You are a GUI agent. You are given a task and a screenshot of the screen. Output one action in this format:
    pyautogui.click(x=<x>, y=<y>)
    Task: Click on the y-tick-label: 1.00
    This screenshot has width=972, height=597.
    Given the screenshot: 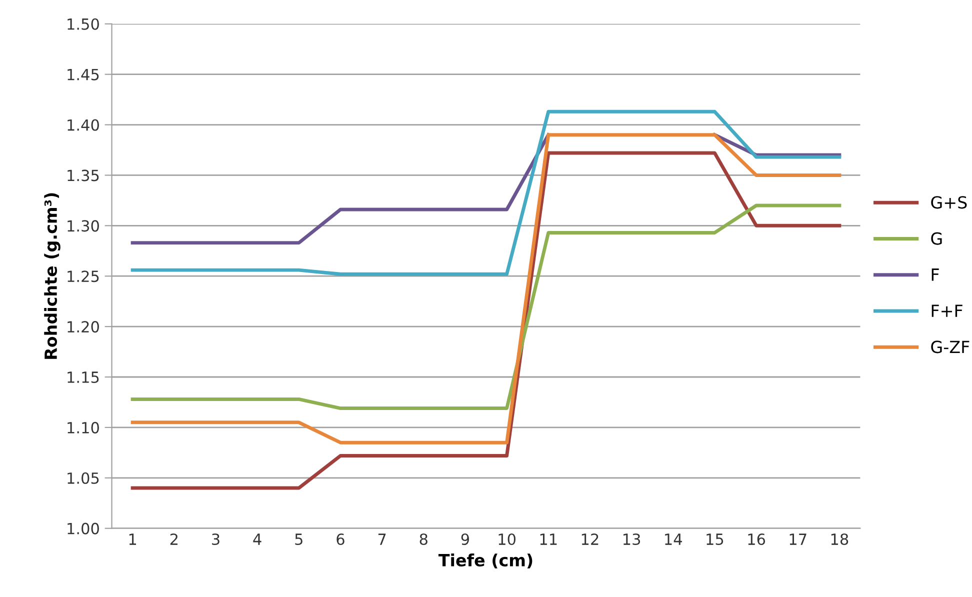 What is the action you would take?
    pyautogui.click(x=83, y=528)
    